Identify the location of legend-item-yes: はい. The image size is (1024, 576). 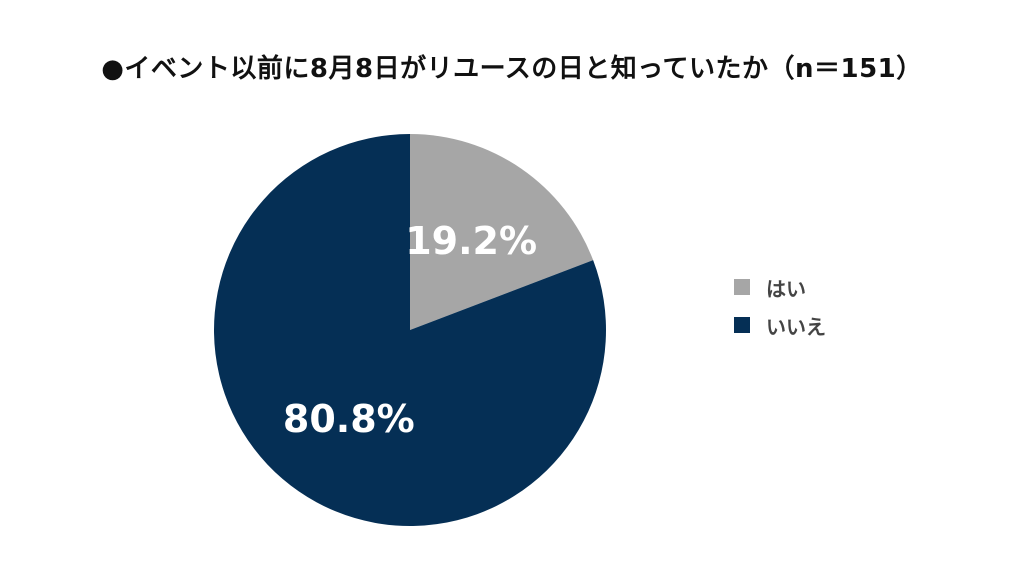
(780, 288).